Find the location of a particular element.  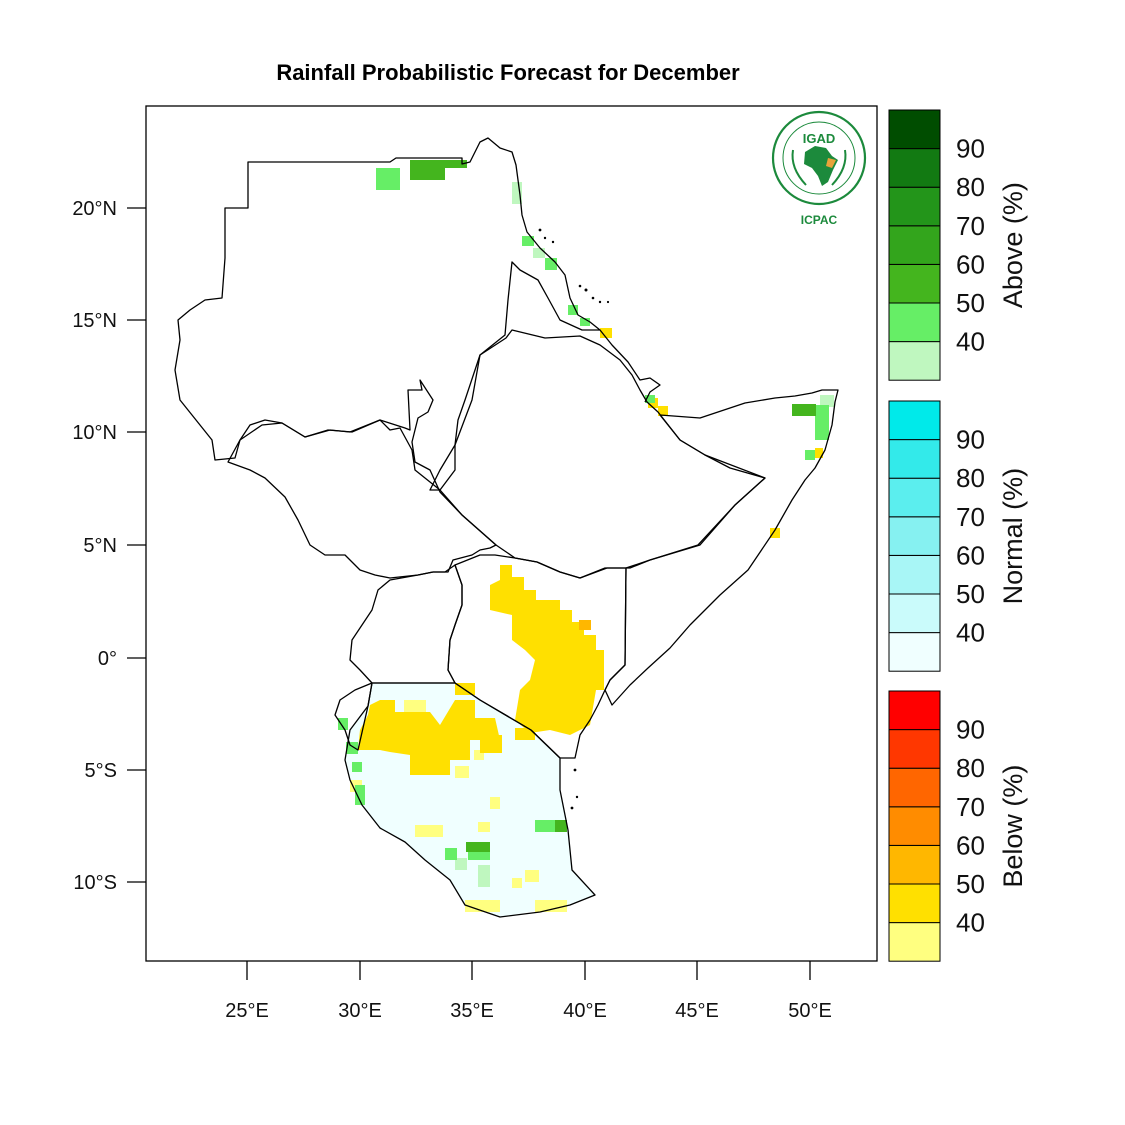

above-colorbar-level: 40 is located at coordinates (970, 342).